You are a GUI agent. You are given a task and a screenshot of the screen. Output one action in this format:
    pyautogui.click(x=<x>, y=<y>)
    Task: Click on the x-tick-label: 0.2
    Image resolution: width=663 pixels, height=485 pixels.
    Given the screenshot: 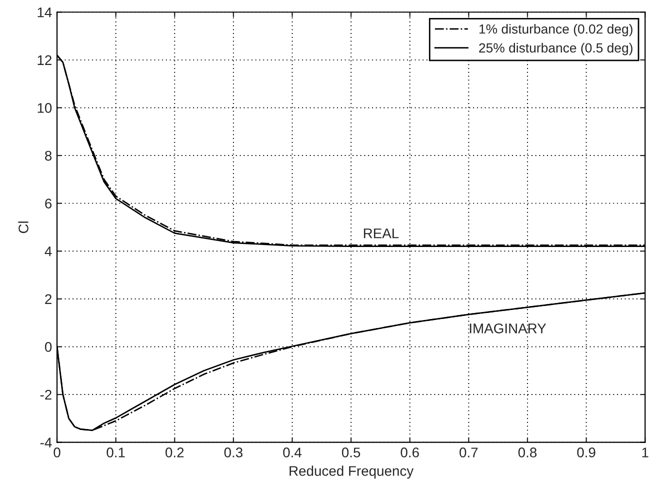 What is the action you would take?
    pyautogui.click(x=175, y=453)
    